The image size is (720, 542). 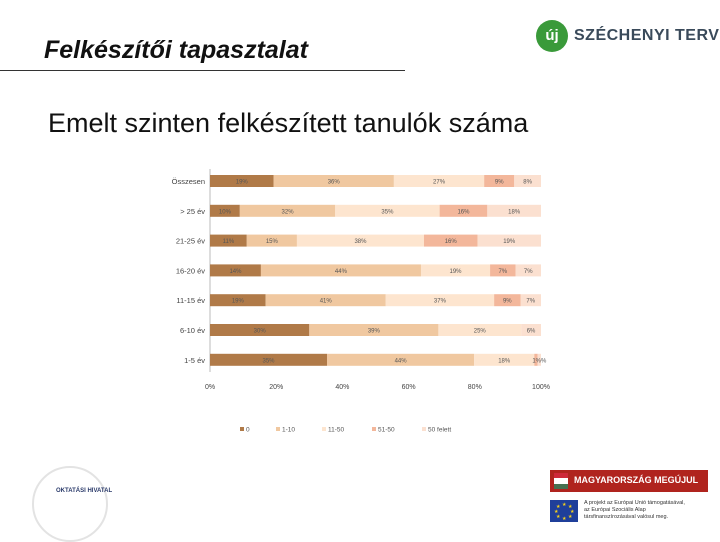 I want to click on title-underline, so click(x=202, y=50).